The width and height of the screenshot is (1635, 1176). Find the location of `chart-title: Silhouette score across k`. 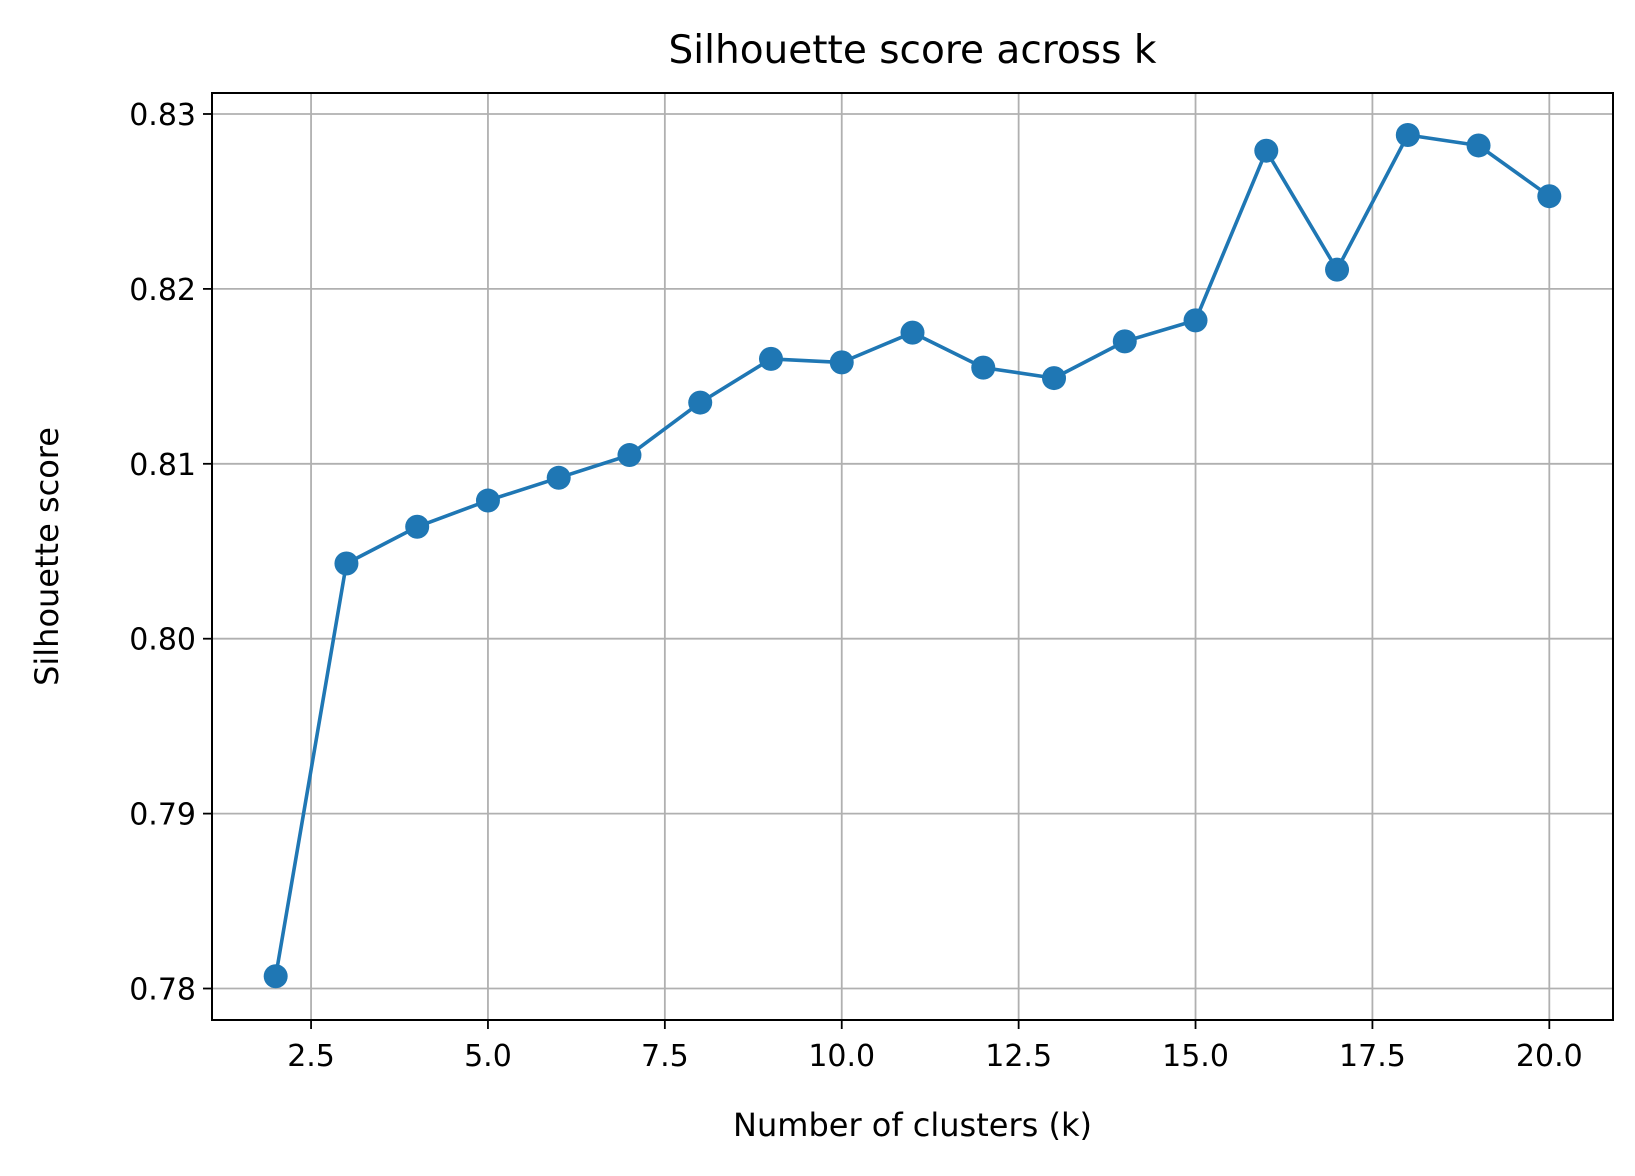

chart-title: Silhouette score across k is located at coordinates (913, 50).